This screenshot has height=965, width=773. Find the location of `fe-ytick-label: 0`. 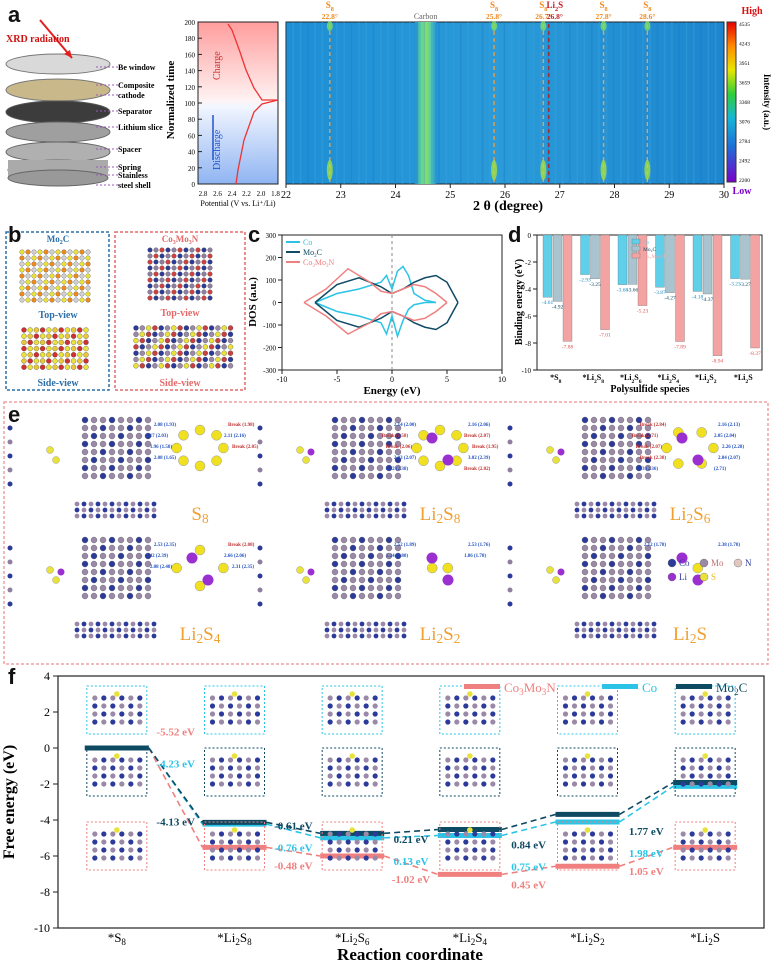

fe-ytick-label: 0 is located at coordinates (47, 748).